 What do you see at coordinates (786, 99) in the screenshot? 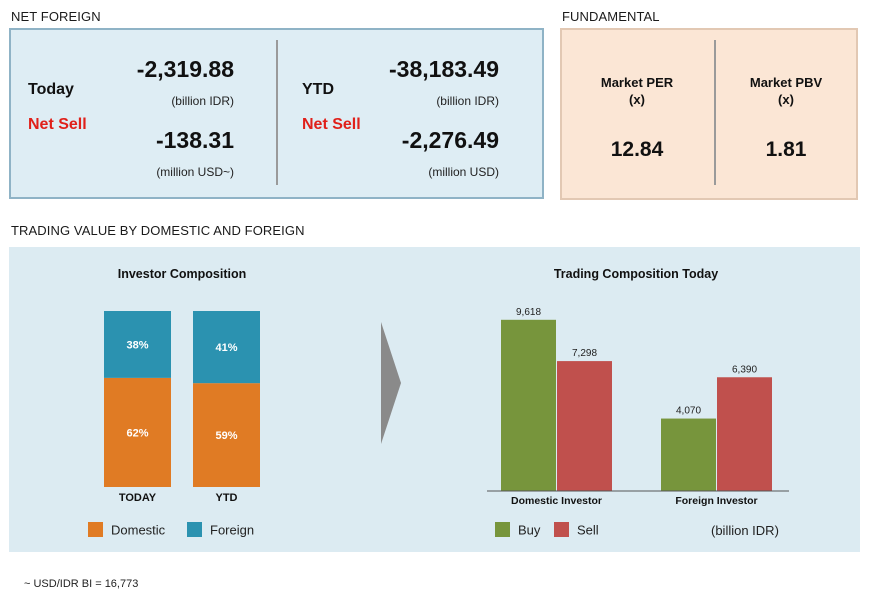
I see `market-pbv-unit: (x)` at bounding box center [786, 99].